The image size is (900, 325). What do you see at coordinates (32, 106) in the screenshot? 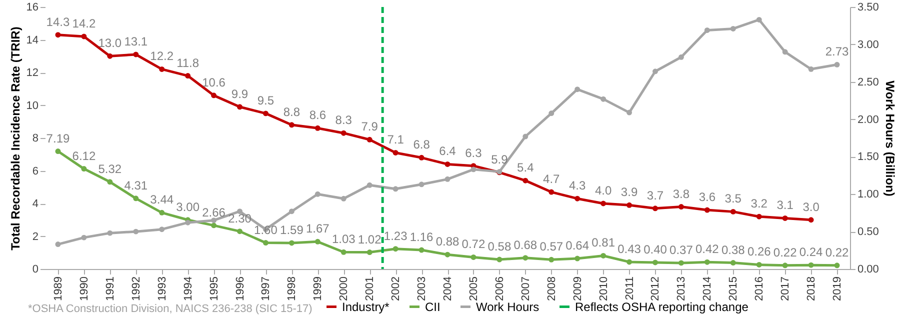
I see `y-tick-label: 10` at bounding box center [32, 106].